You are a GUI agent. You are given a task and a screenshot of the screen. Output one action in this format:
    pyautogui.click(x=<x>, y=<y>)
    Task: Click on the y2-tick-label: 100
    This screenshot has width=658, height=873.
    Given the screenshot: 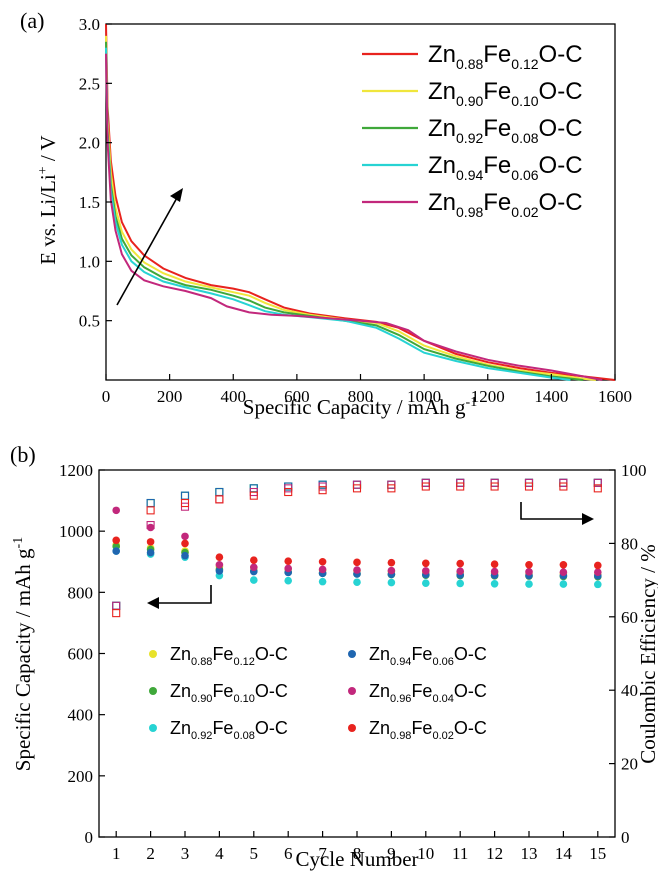 What is the action you would take?
    pyautogui.click(x=634, y=470)
    